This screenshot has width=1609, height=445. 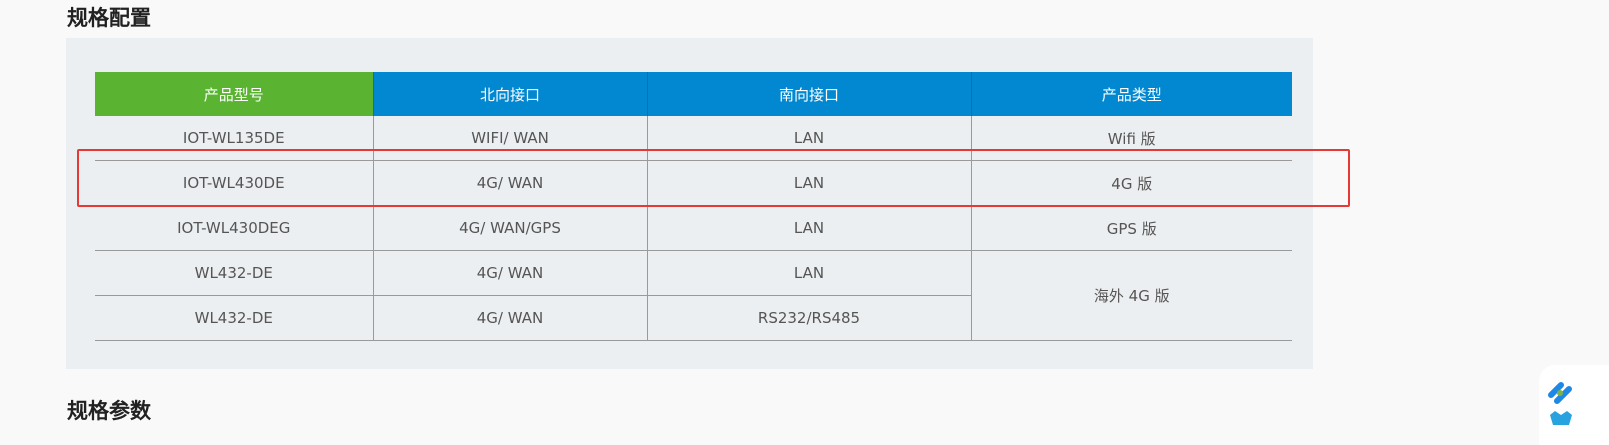 What do you see at coordinates (109, 411) in the screenshot?
I see `section-title-params: 规格参数` at bounding box center [109, 411].